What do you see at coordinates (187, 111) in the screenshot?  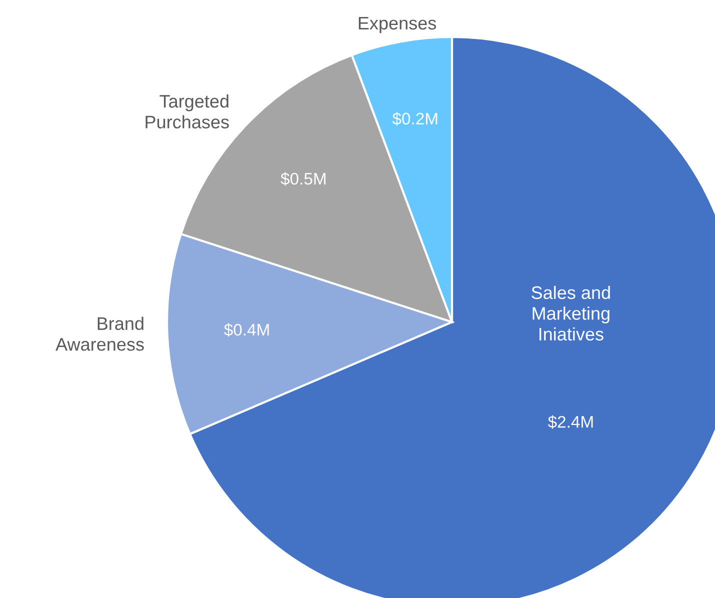 I see `slice-label: Targeted Purchases` at bounding box center [187, 111].